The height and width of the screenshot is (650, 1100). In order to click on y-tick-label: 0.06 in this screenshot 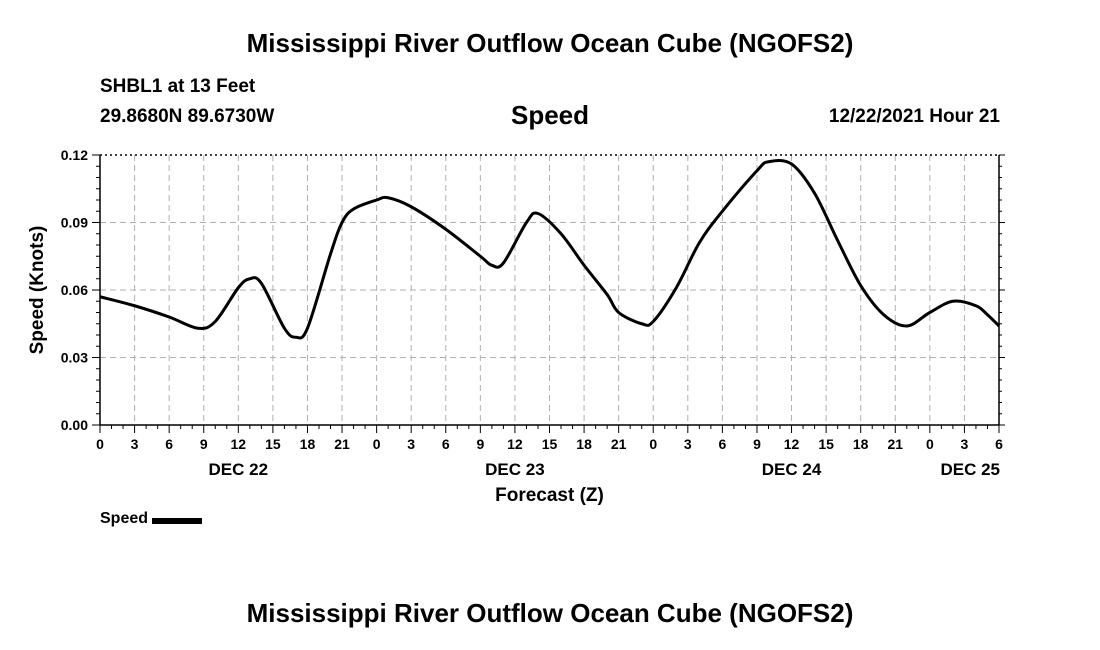, I will do `click(74, 290)`.